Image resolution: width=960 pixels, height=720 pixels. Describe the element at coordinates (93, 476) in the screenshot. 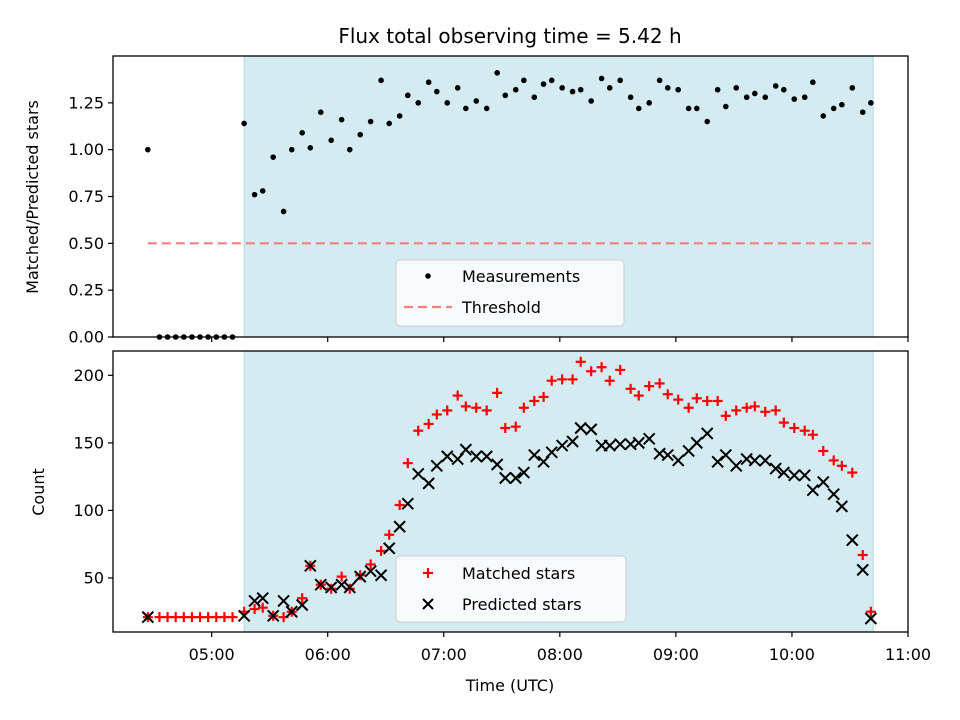

I see `bottom-y-ticks: 50 100 150 200` at that location.